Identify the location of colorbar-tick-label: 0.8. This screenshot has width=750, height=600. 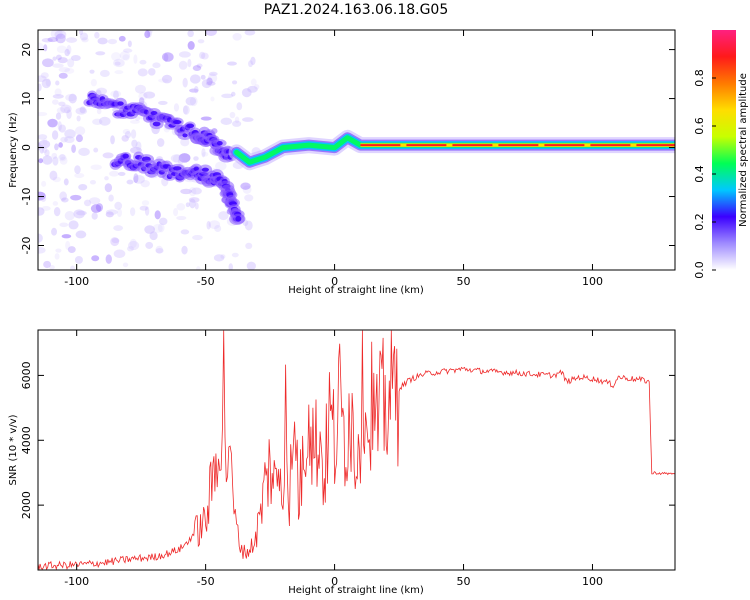
(699, 78).